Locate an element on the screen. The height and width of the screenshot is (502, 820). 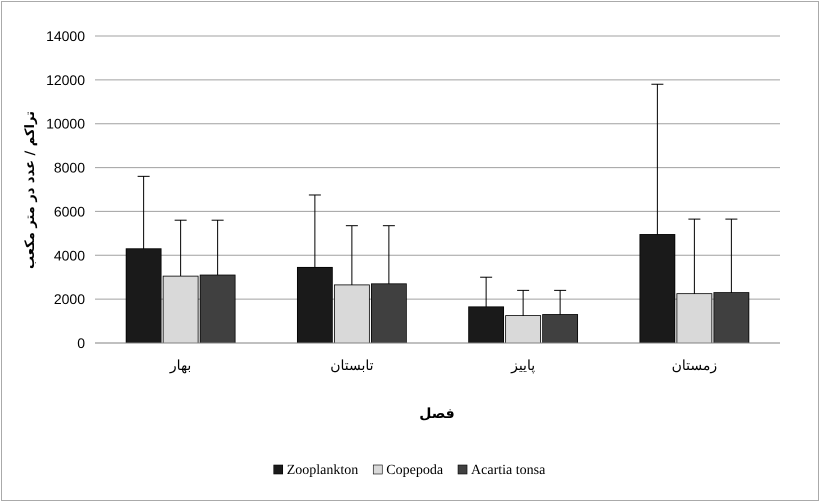
y-tick-label: 14000 is located at coordinates (66, 36).